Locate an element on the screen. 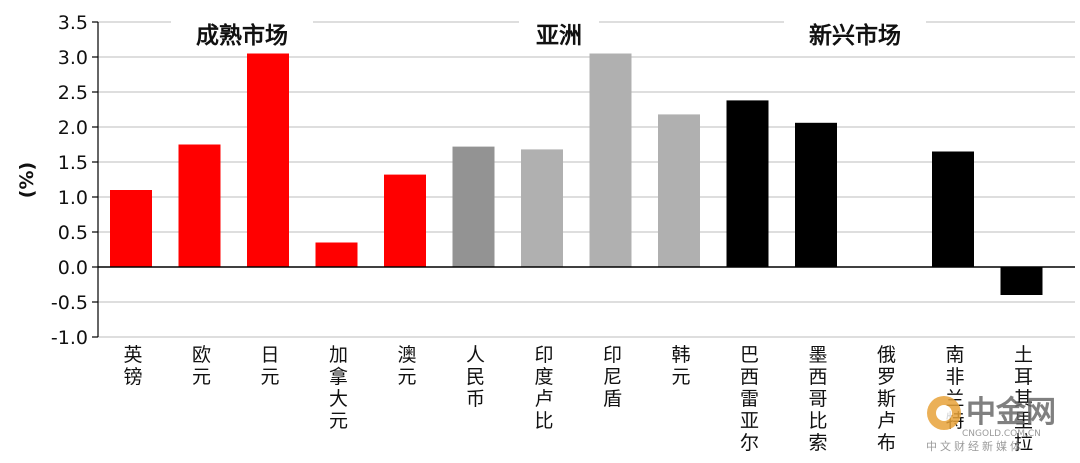  y-axis-label: (%) is located at coordinates (27, 180).